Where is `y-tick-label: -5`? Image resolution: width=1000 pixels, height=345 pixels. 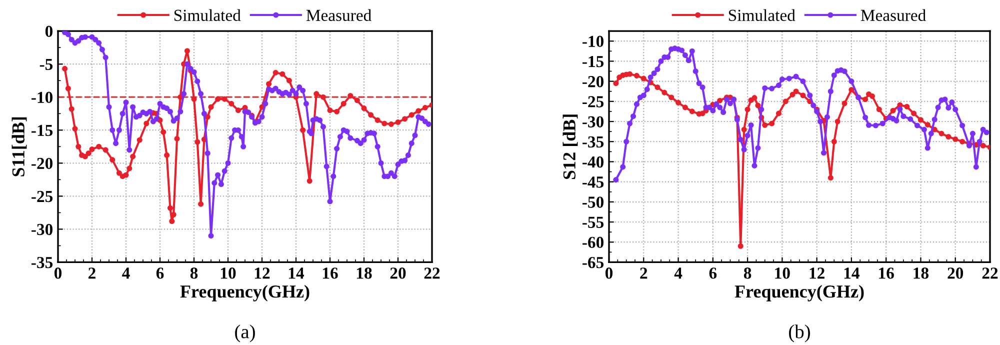
y-tick-label: -5 is located at coordinates (46, 64).